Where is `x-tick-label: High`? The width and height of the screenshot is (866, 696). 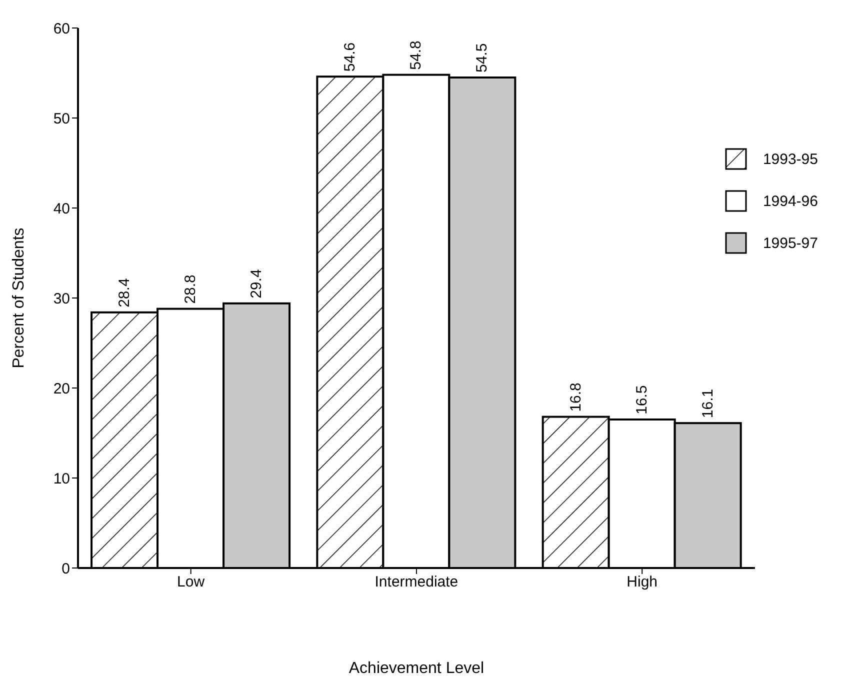
x-tick-label: High is located at coordinates (642, 582).